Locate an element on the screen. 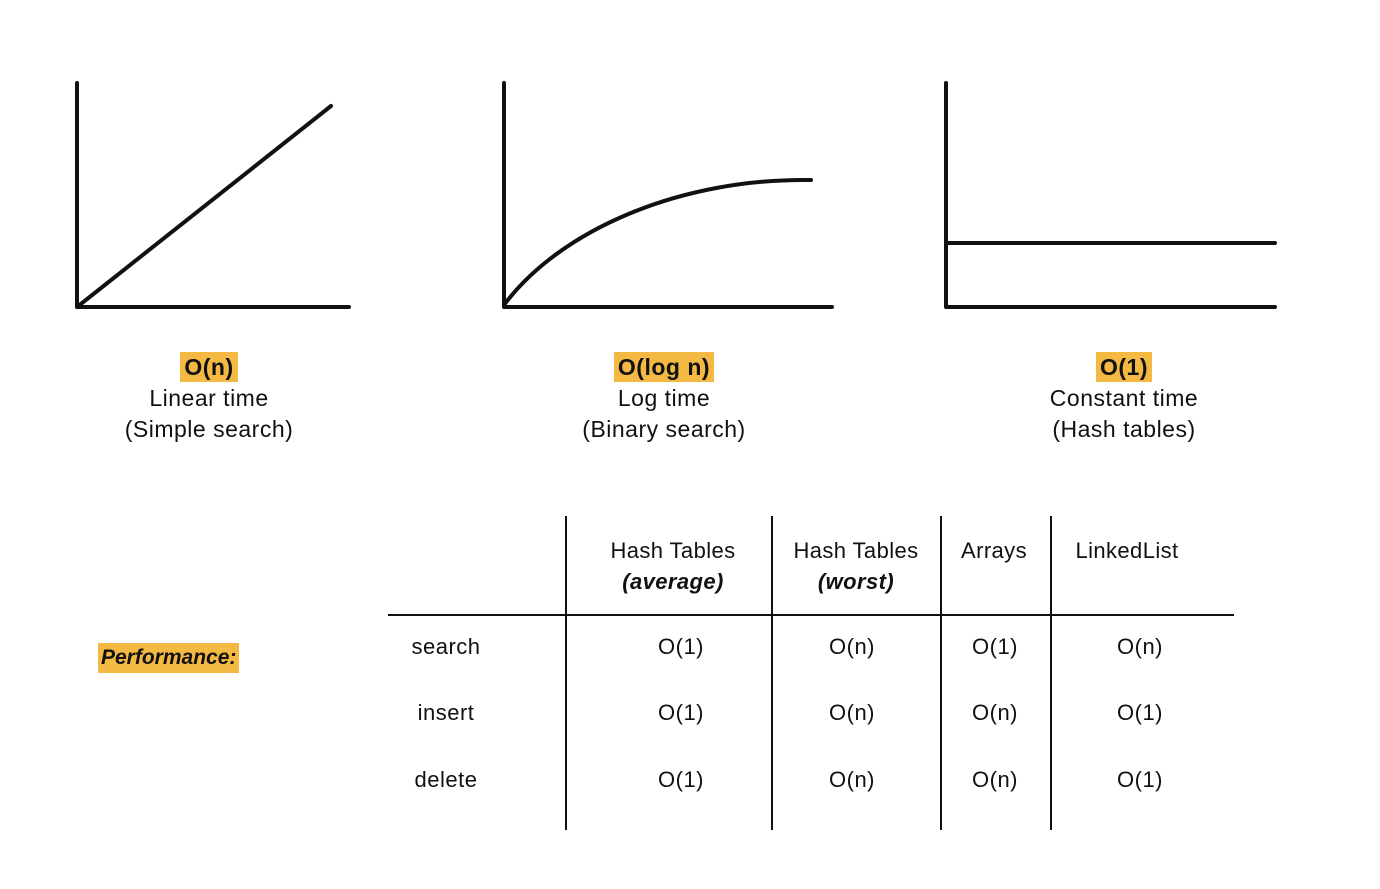 This screenshot has height=889, width=1380. constant-graph-axes is located at coordinates (1110, 195).